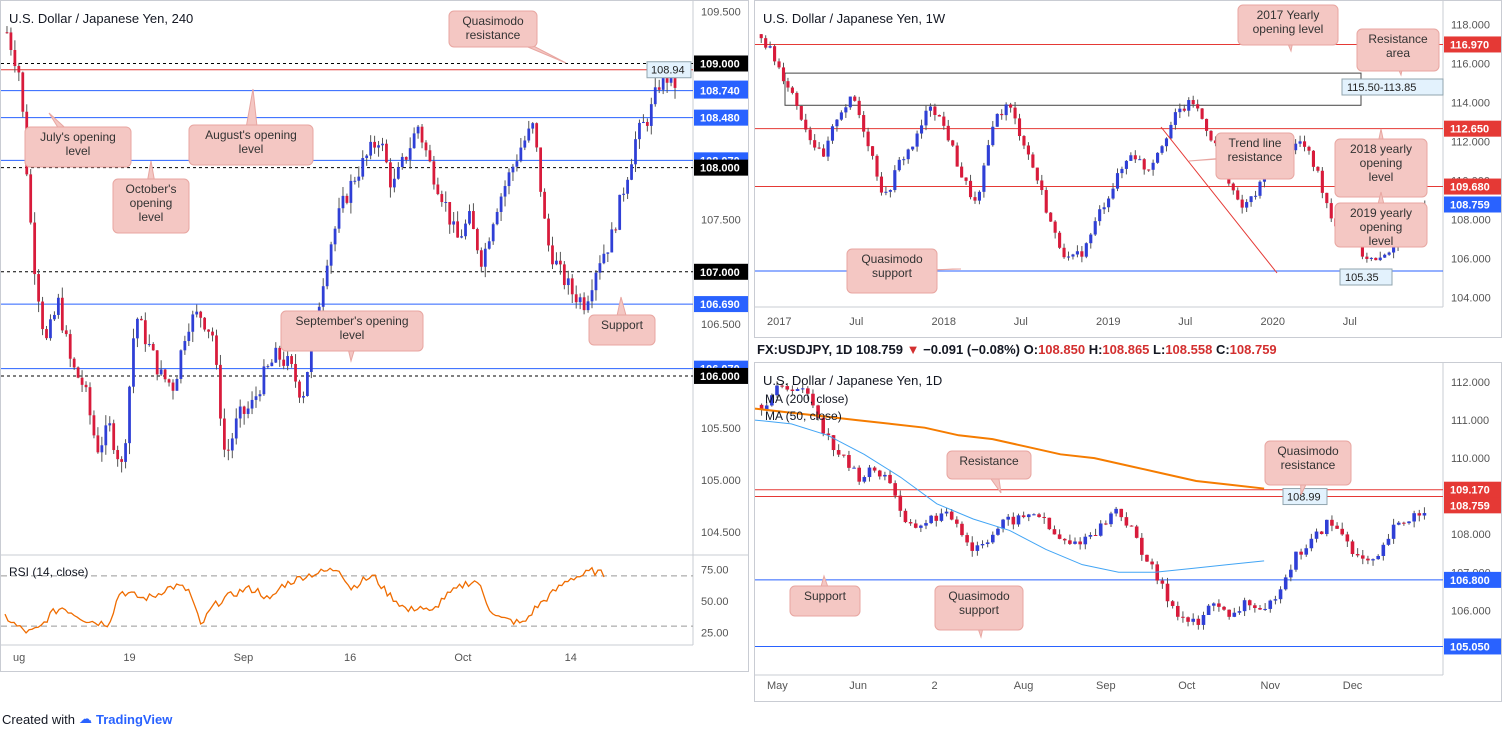 Image resolution: width=1506 pixels, height=735 pixels. I want to click on ticker-high: 108.865, so click(1126, 349).